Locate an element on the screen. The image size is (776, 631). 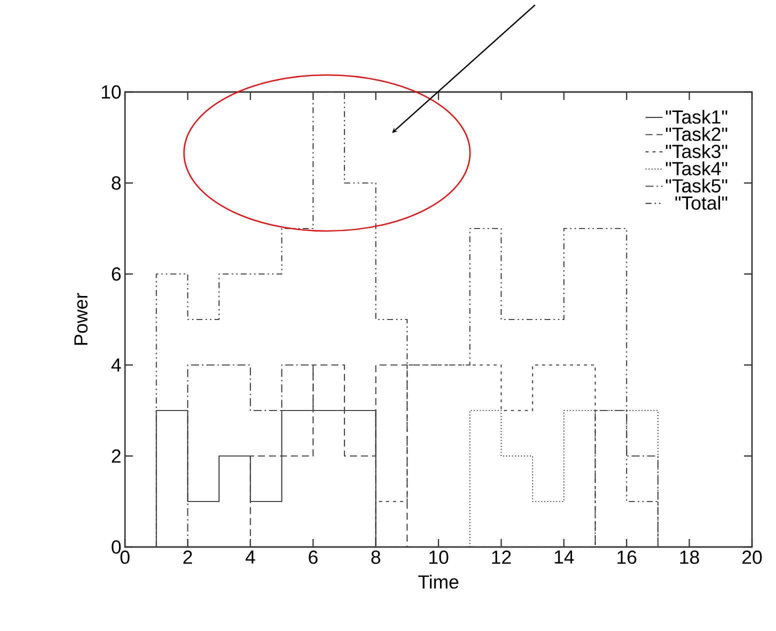
y-tick-label: 10 is located at coordinates (111, 92).